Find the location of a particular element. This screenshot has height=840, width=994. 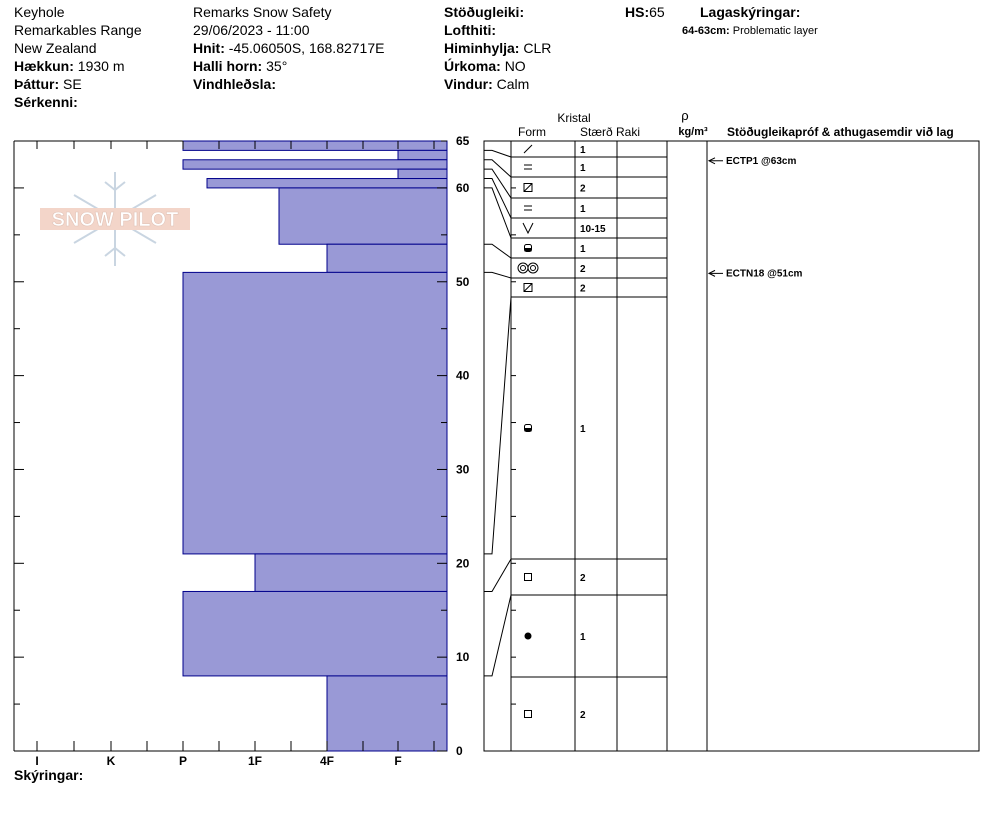

slope-row: Halli horn: 35° is located at coordinates (288, 66).